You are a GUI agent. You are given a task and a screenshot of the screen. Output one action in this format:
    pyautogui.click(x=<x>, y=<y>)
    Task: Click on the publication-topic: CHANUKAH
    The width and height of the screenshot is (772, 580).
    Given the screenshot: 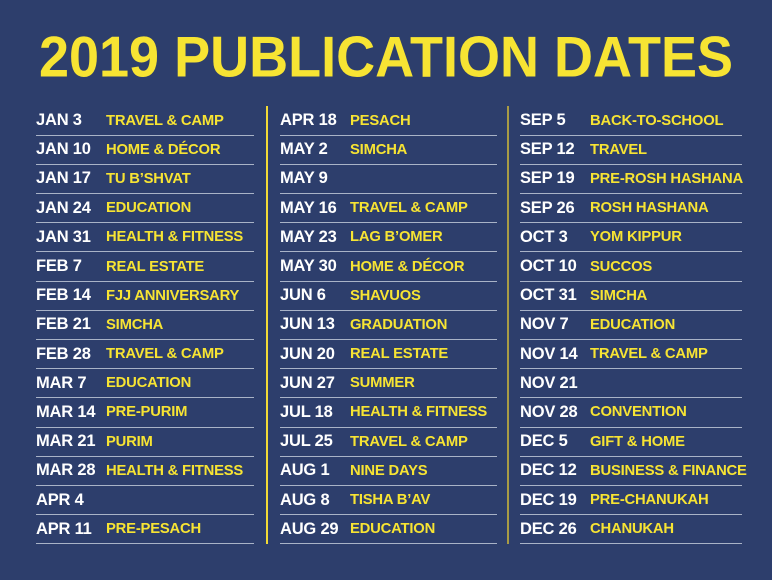 What is the action you would take?
    pyautogui.click(x=632, y=529)
    